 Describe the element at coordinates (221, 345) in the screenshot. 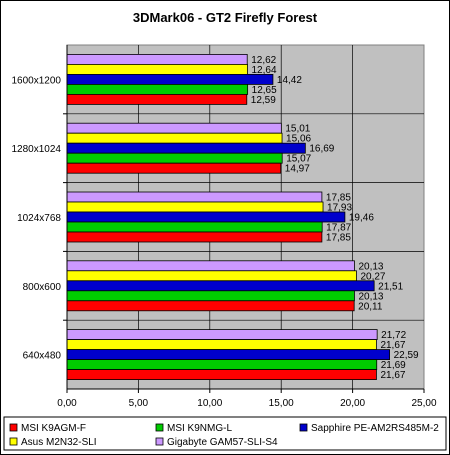

I see `bar-asus-m2n32-sli-640x480` at that location.